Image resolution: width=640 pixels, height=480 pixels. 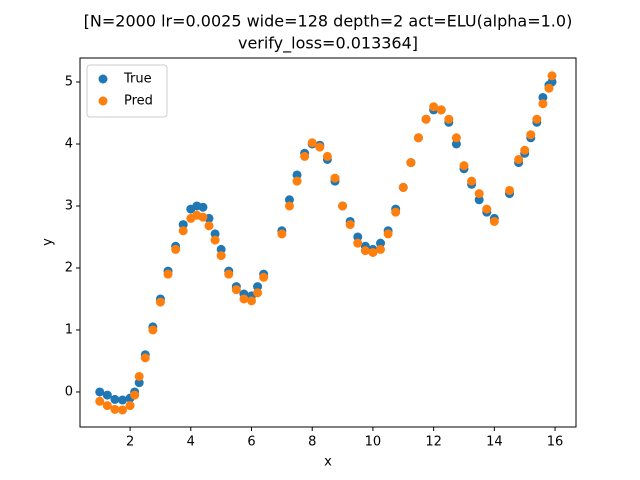 What do you see at coordinates (48, 242) in the screenshot?
I see `y-axis-label: y` at bounding box center [48, 242].